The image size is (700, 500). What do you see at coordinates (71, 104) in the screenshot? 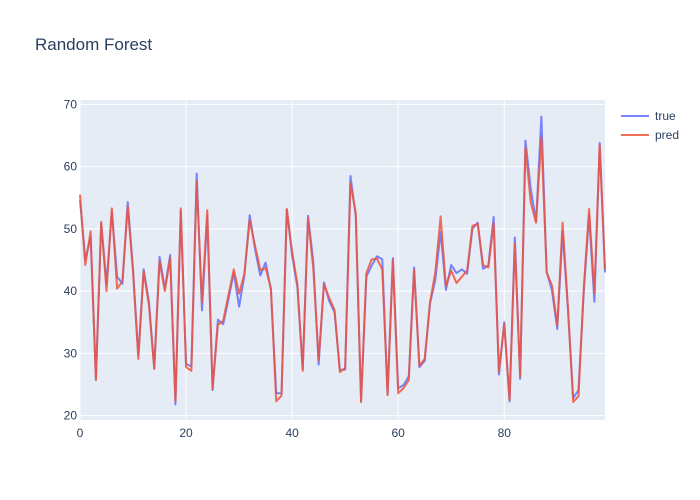
I see `y-tick-label: 70` at bounding box center [71, 104].